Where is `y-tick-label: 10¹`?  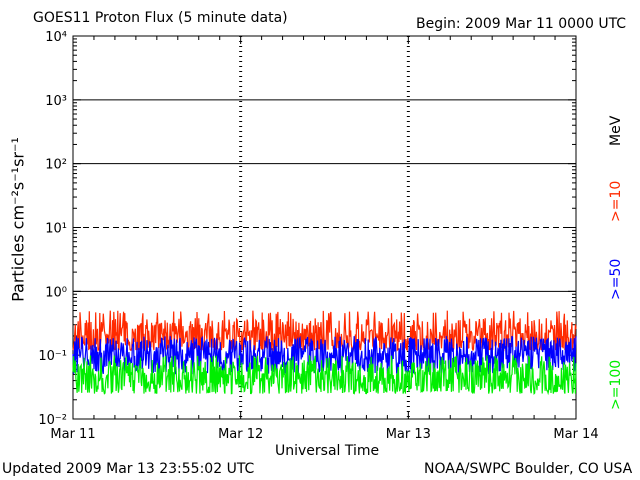
y-tick-label: 10¹ is located at coordinates (56, 229).